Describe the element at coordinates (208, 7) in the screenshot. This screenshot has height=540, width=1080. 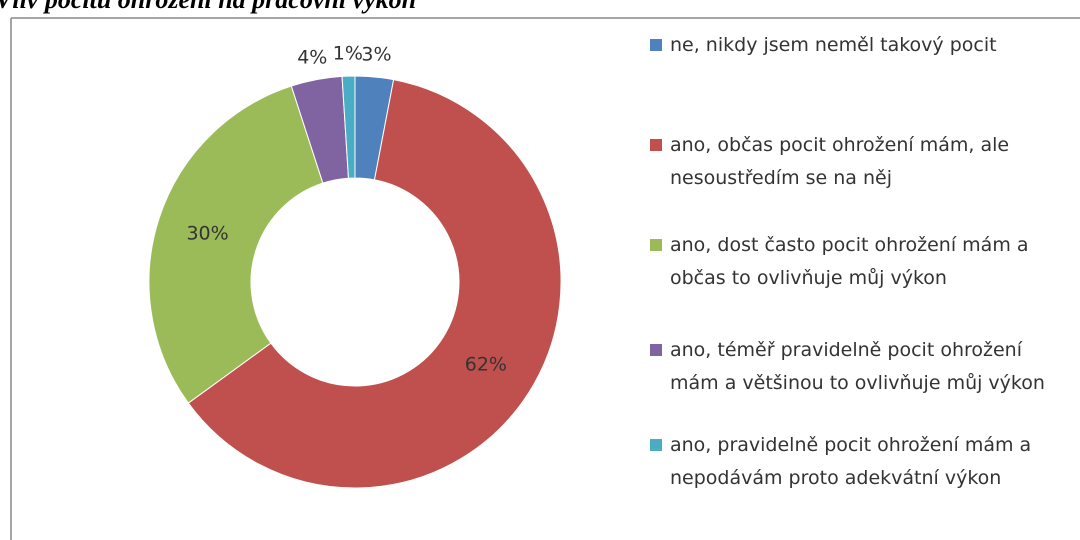
I see `chart-title: Vliv pocitu ohrožení na pracovní výkon` at that location.